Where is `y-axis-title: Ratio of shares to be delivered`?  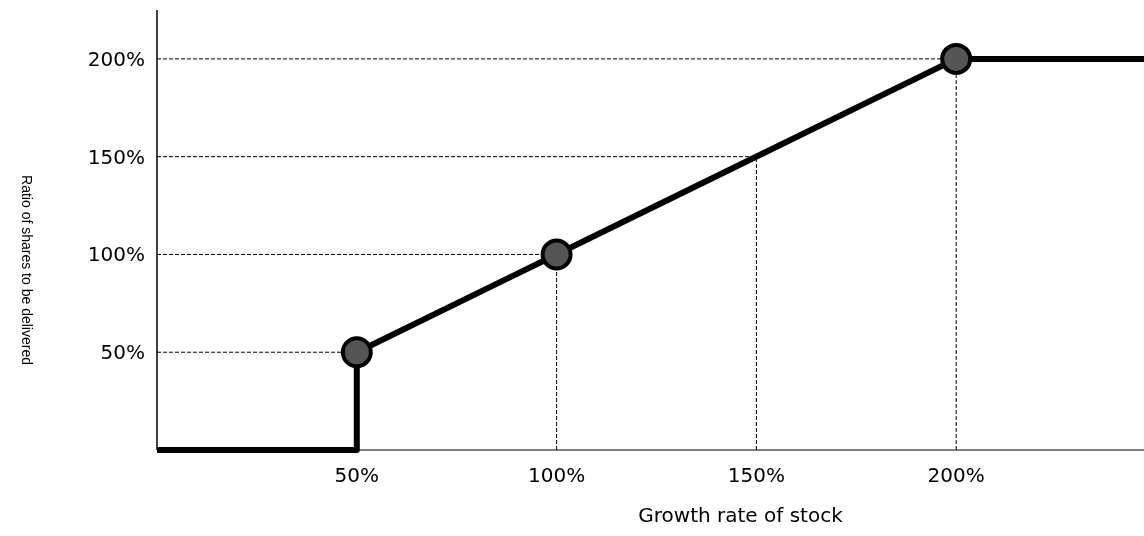
y-axis-title: Ratio of shares to be delivered is located at coordinates (27, 270).